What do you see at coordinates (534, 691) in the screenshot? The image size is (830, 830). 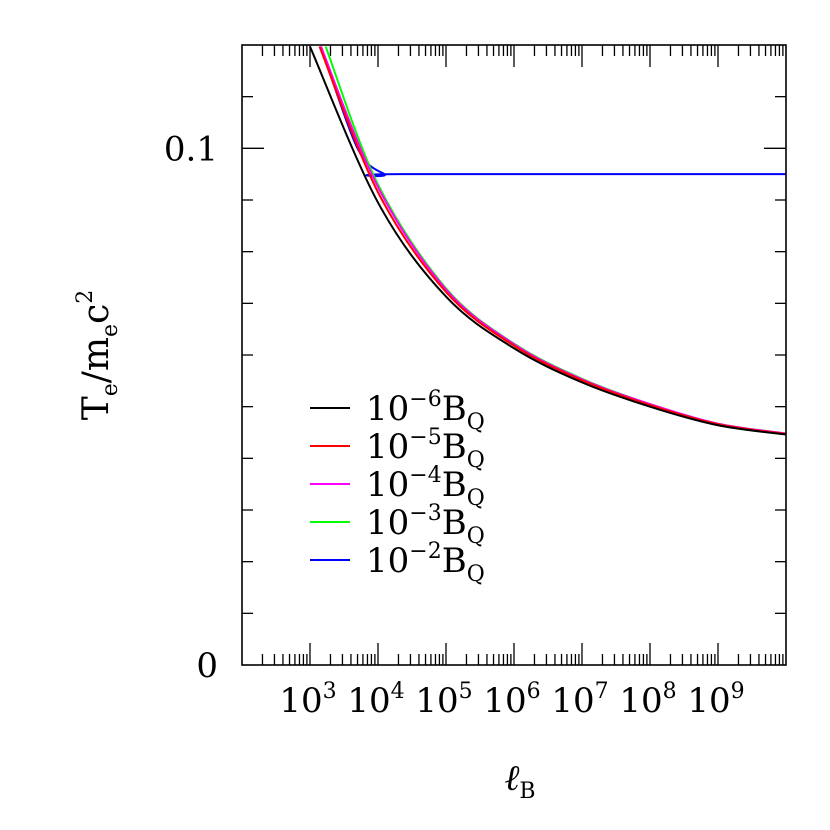 I see `x-tick-label-exp: 6` at bounding box center [534, 691].